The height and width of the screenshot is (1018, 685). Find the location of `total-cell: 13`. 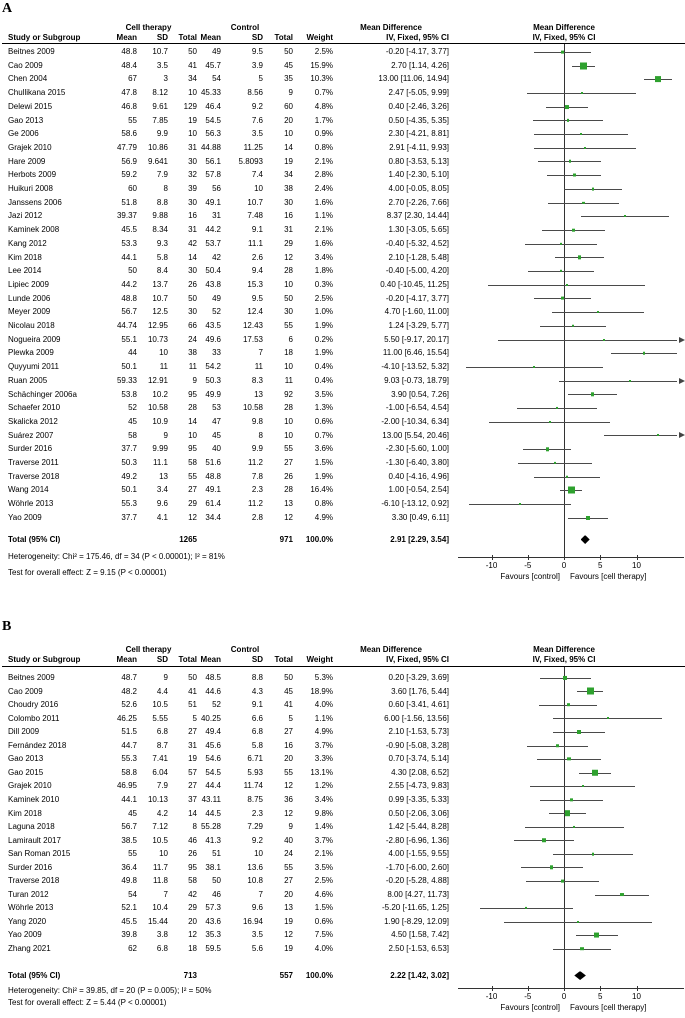

total-cell: 13 is located at coordinates (288, 908).